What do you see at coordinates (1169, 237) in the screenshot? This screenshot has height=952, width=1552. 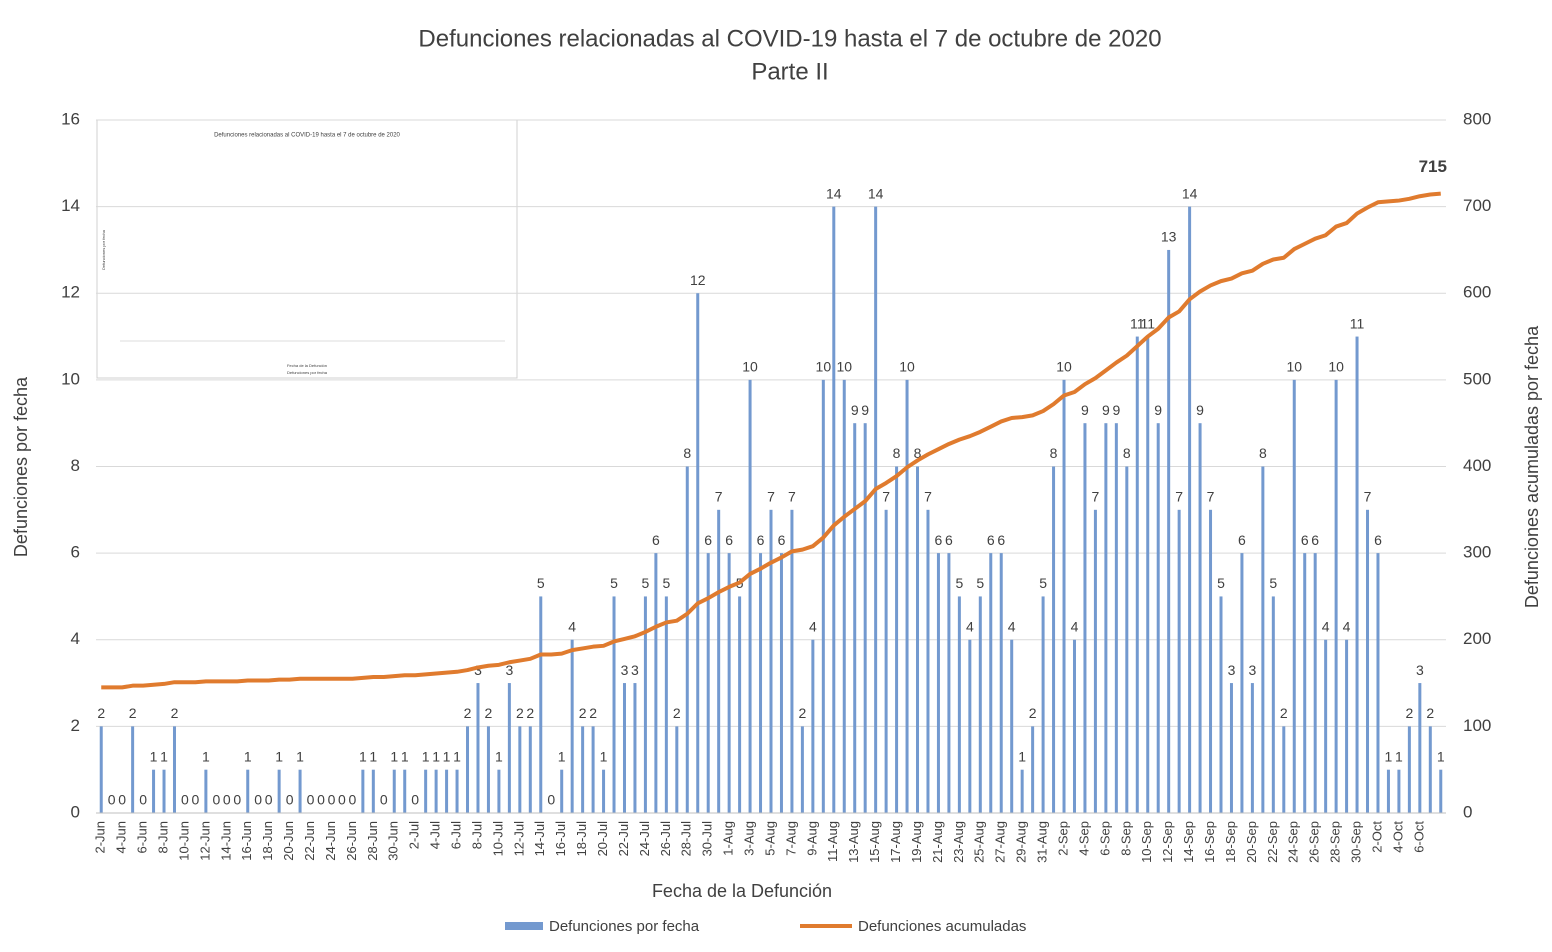 I see `data-label: 13` at bounding box center [1169, 237].